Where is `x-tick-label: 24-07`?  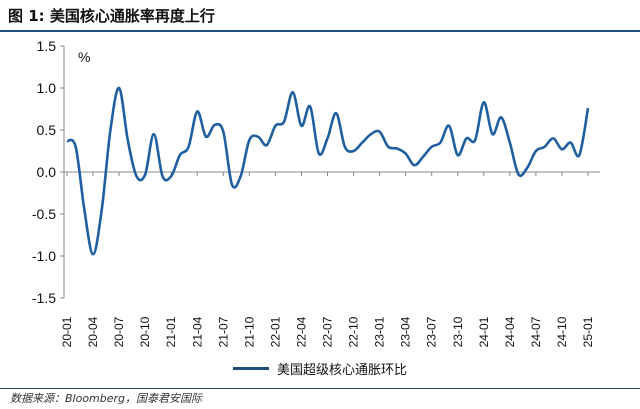
x-tick-label: 24-07 is located at coordinates (536, 331).